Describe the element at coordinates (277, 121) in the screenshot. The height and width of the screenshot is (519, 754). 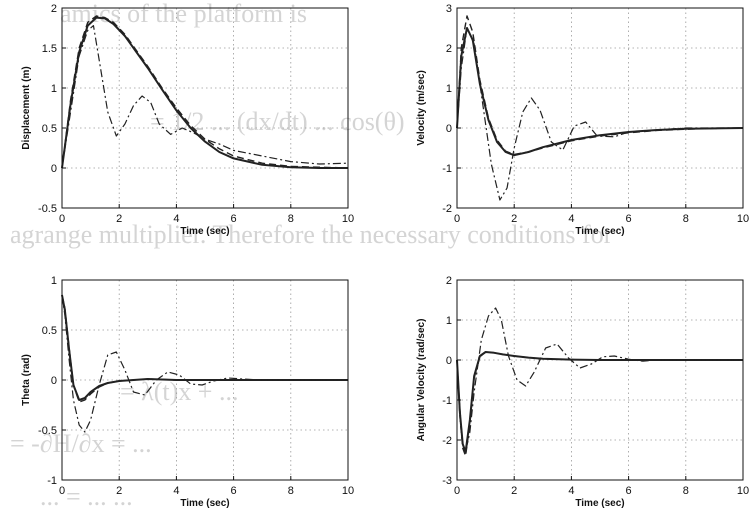
I see `background-text-line: = 1/2 ... (dx/dt) ... cos(θ)` at that location.